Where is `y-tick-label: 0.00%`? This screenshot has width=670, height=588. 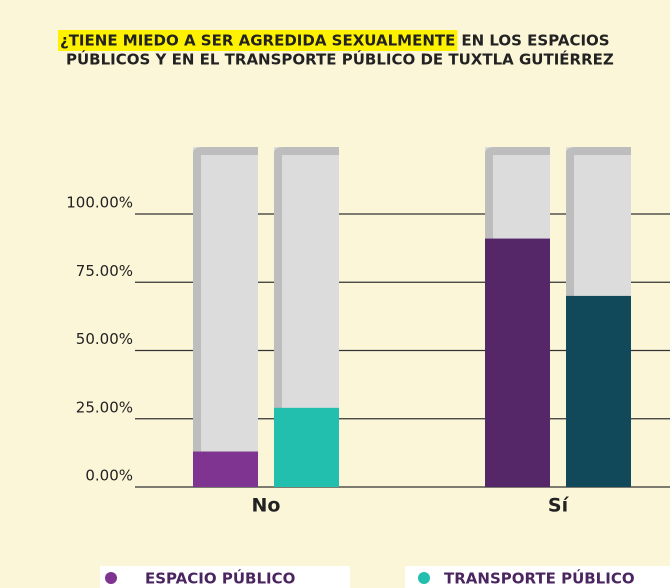
y-tick-label: 0.00% is located at coordinates (109, 476).